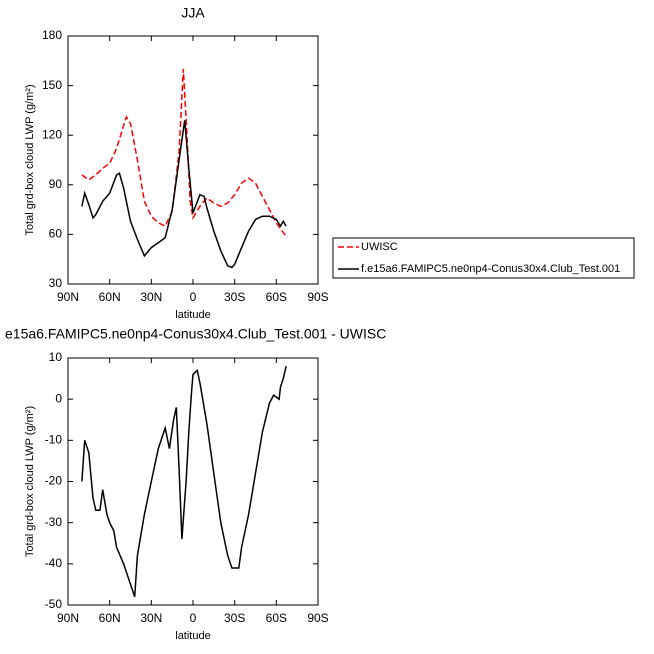 This screenshot has height=654, width=654. I want to click on y-tick-label: -20, so click(54, 481).